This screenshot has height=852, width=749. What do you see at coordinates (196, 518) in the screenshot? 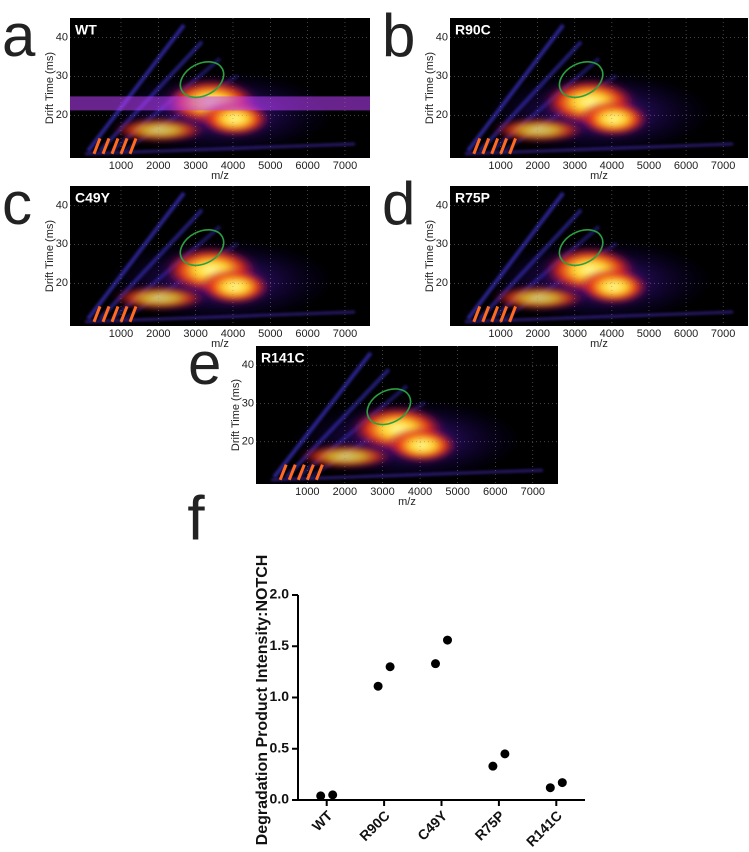
I see `panel-label: f` at bounding box center [196, 518].